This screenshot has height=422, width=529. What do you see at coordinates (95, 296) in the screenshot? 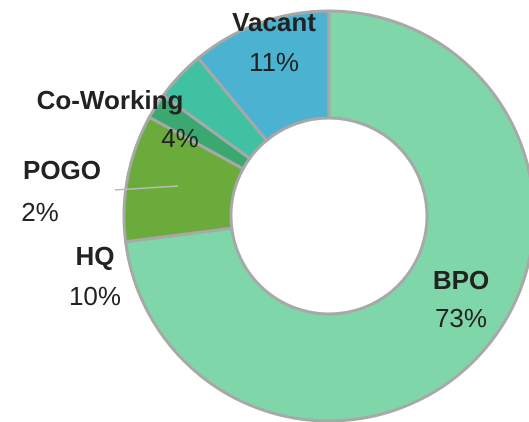
I see `value-label: 10%` at bounding box center [95, 296].